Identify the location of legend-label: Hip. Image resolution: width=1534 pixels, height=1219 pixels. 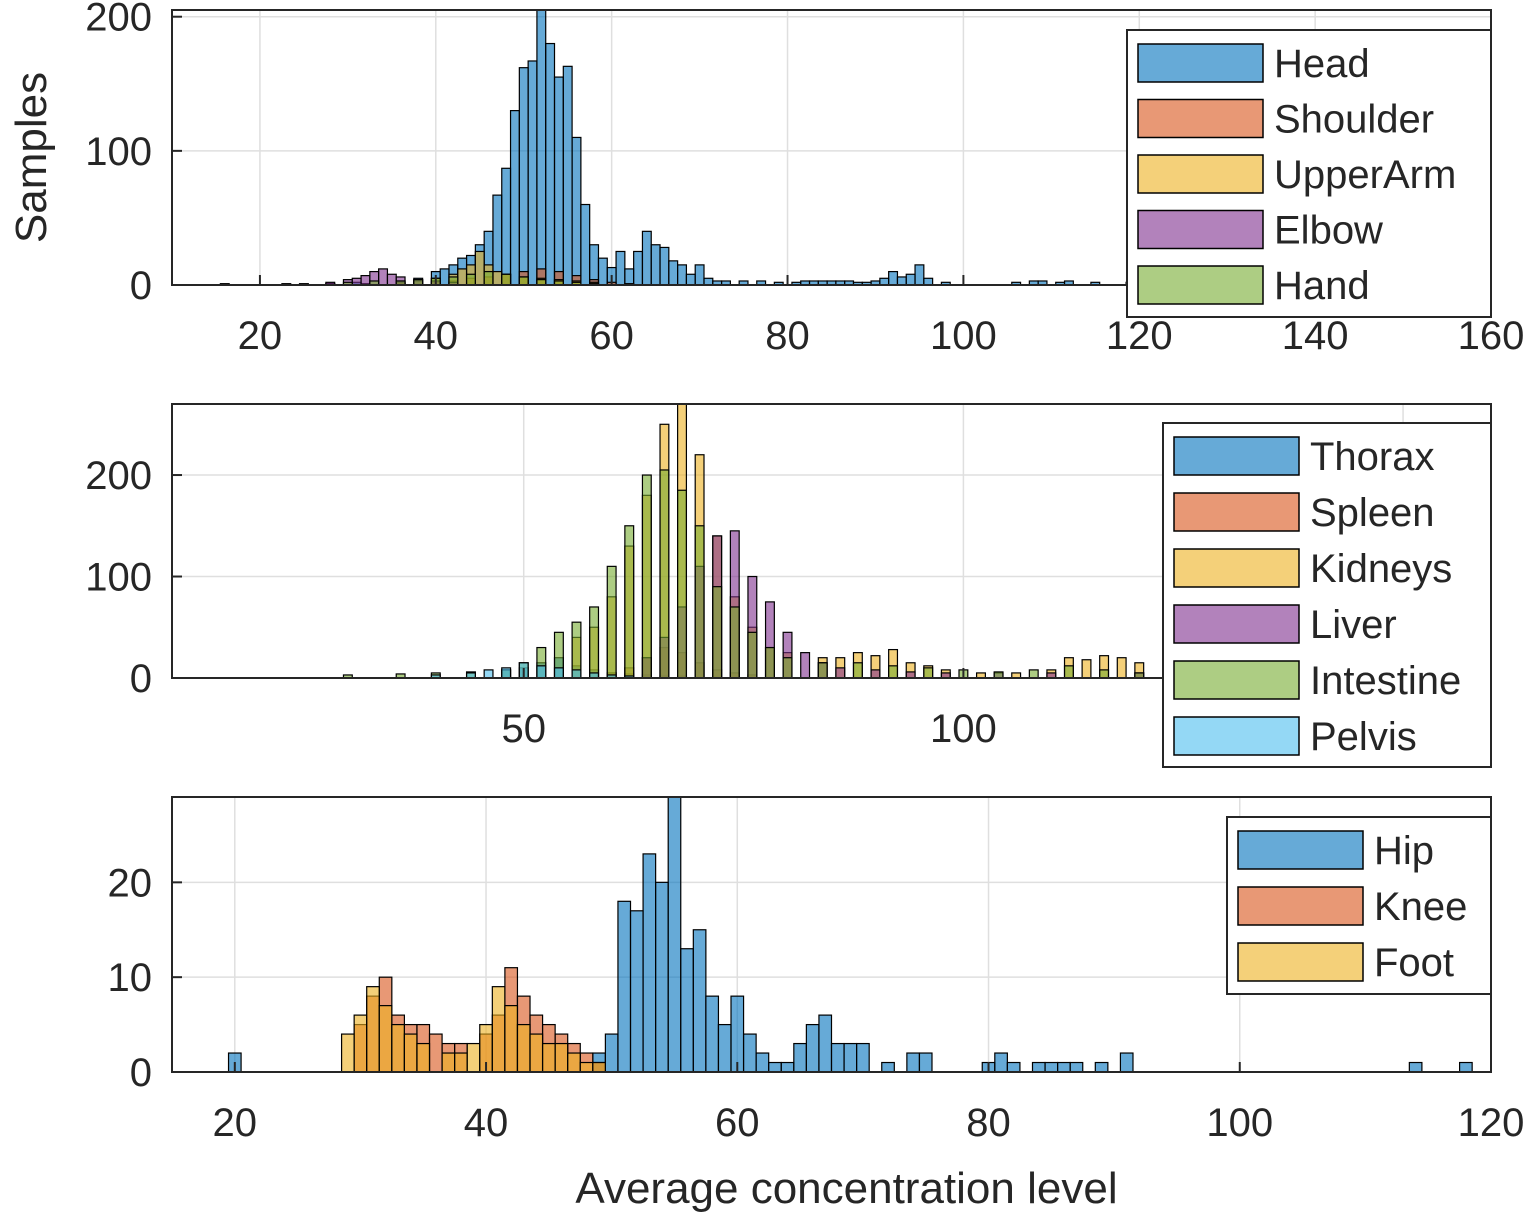
(1404, 851).